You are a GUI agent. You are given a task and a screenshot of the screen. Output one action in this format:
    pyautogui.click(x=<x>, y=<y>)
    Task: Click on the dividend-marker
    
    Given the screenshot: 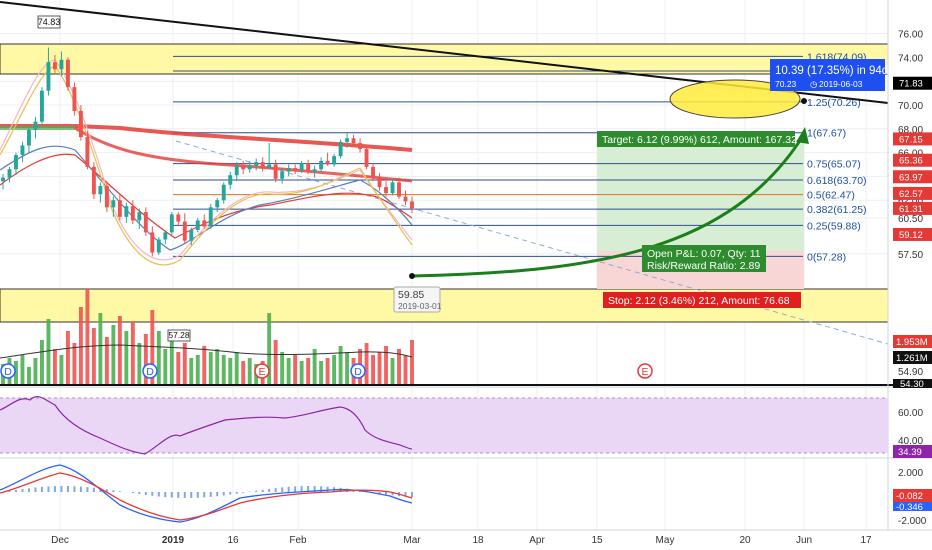 What is the action you would take?
    pyautogui.click(x=8, y=371)
    